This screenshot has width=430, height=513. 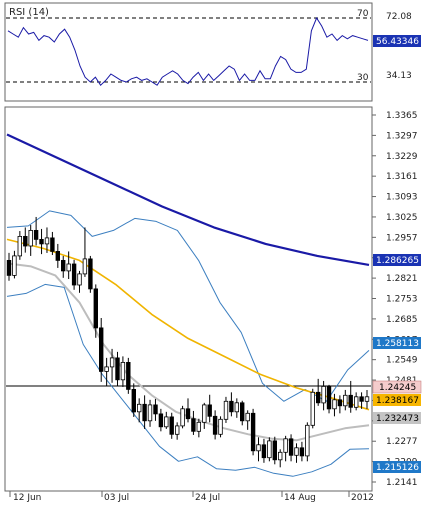 What do you see at coordinates (397, 260) in the screenshot?
I see `sma-long-badge` at bounding box center [397, 260].